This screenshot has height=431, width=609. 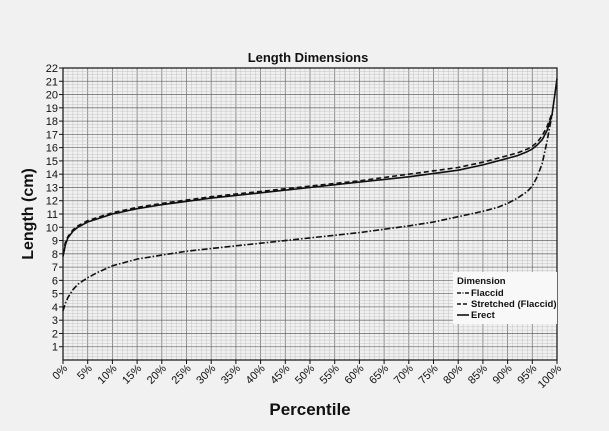 What do you see at coordinates (52, 69) in the screenshot?
I see `y-tick-label: 22` at bounding box center [52, 69].